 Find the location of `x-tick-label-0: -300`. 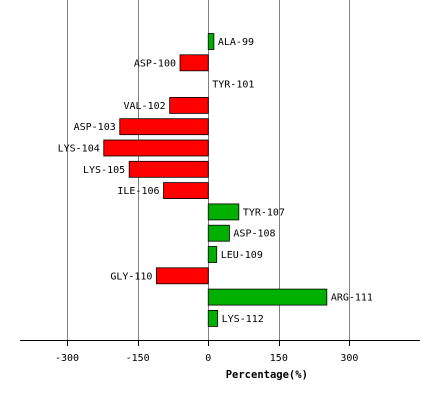

x-tick-label-0: -300 is located at coordinates (67, 358).